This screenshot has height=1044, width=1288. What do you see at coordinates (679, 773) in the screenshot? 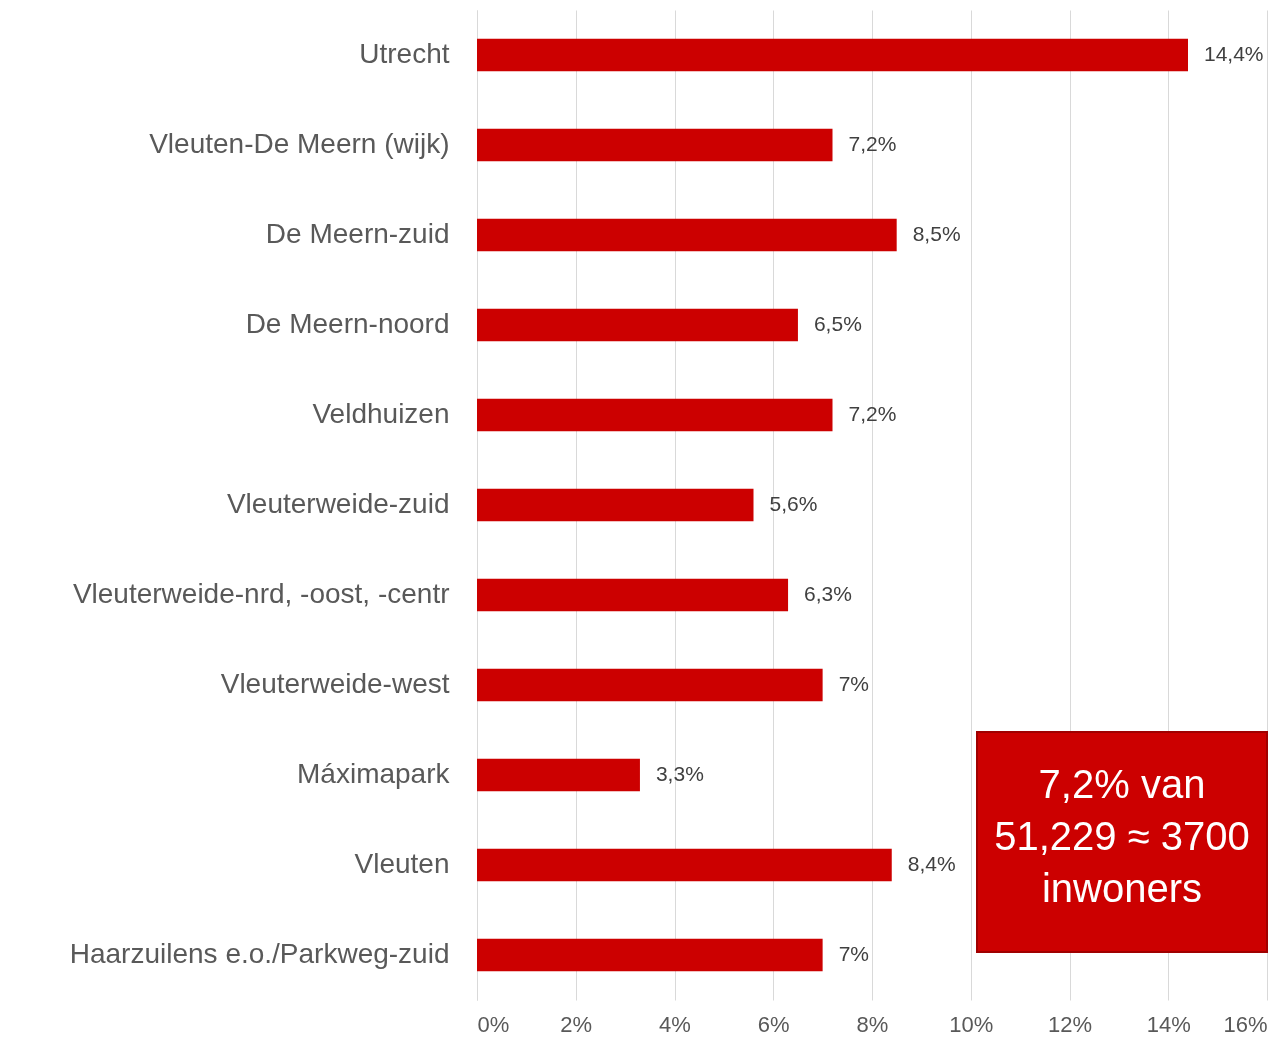
I see `data-label: 3,3%` at bounding box center [679, 773].